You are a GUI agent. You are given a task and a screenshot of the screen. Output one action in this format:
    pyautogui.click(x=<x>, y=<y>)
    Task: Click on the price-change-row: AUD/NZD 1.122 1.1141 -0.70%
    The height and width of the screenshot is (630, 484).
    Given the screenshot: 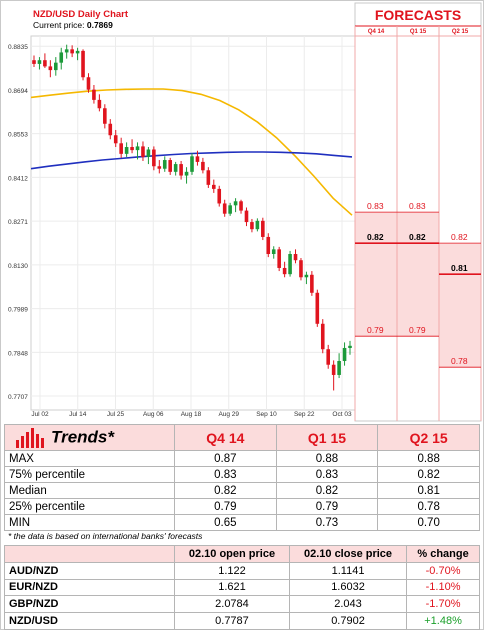 What is the action you would take?
    pyautogui.click(x=242, y=570)
    